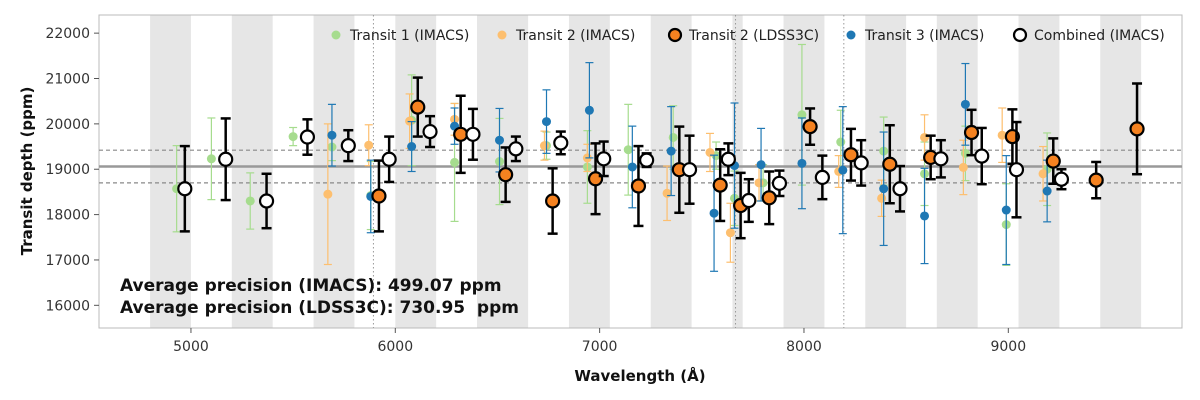  I want to click on y-tick-label: 18000, so click(67, 216).